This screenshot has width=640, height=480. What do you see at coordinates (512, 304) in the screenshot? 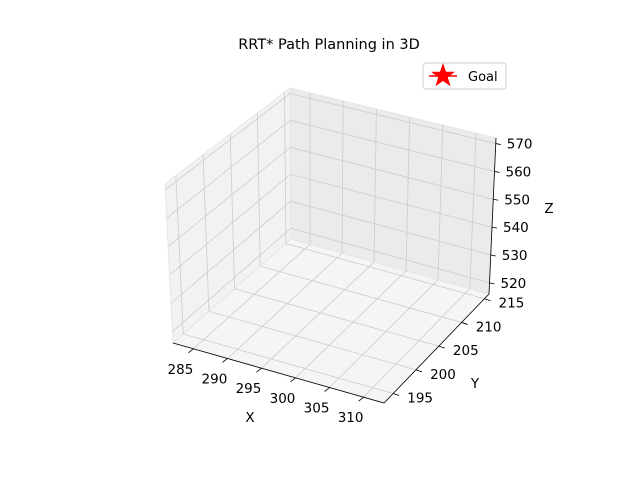
I see `y-tick-label: 215` at bounding box center [512, 304].